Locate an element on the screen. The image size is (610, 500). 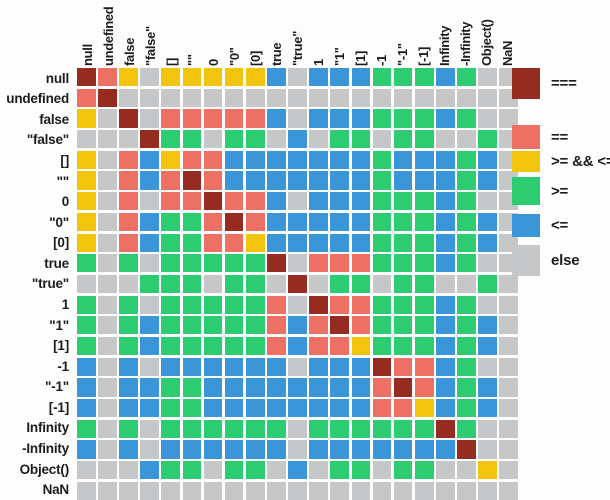
row-label: Object() is located at coordinates (44, 469).